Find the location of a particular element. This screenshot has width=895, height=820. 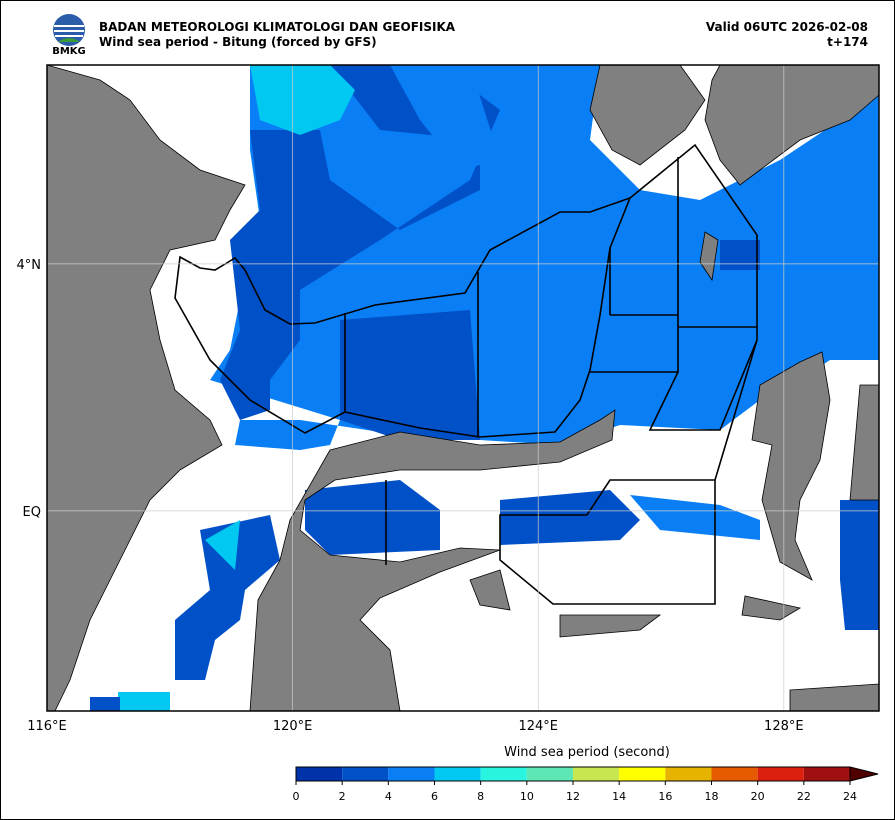

forecast-step: t+174 is located at coordinates (847, 42).